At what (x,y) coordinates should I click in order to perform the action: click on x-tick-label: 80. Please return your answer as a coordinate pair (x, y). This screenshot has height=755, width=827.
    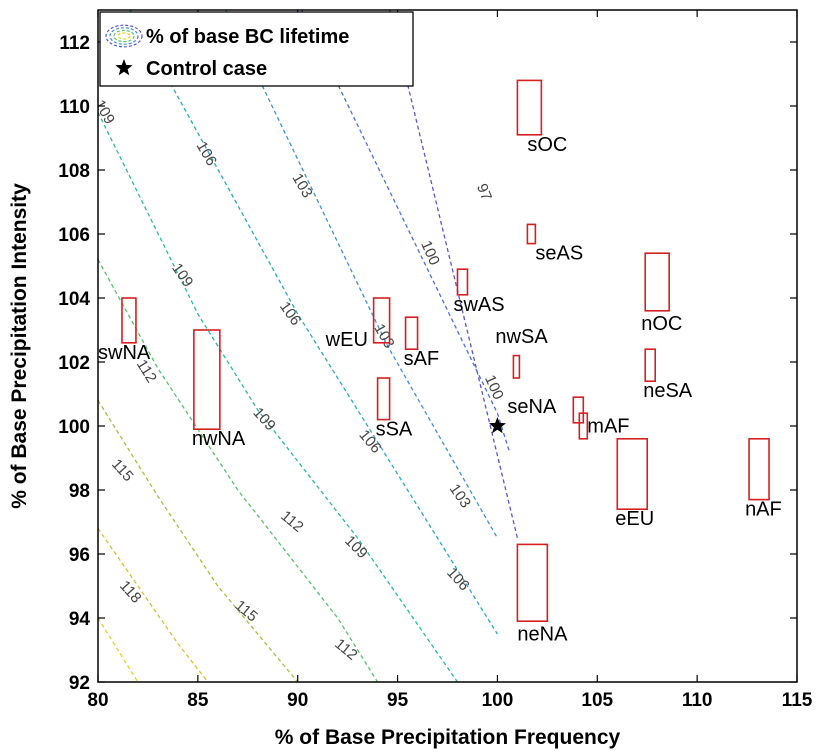
    Looking at the image, I should click on (97, 700).